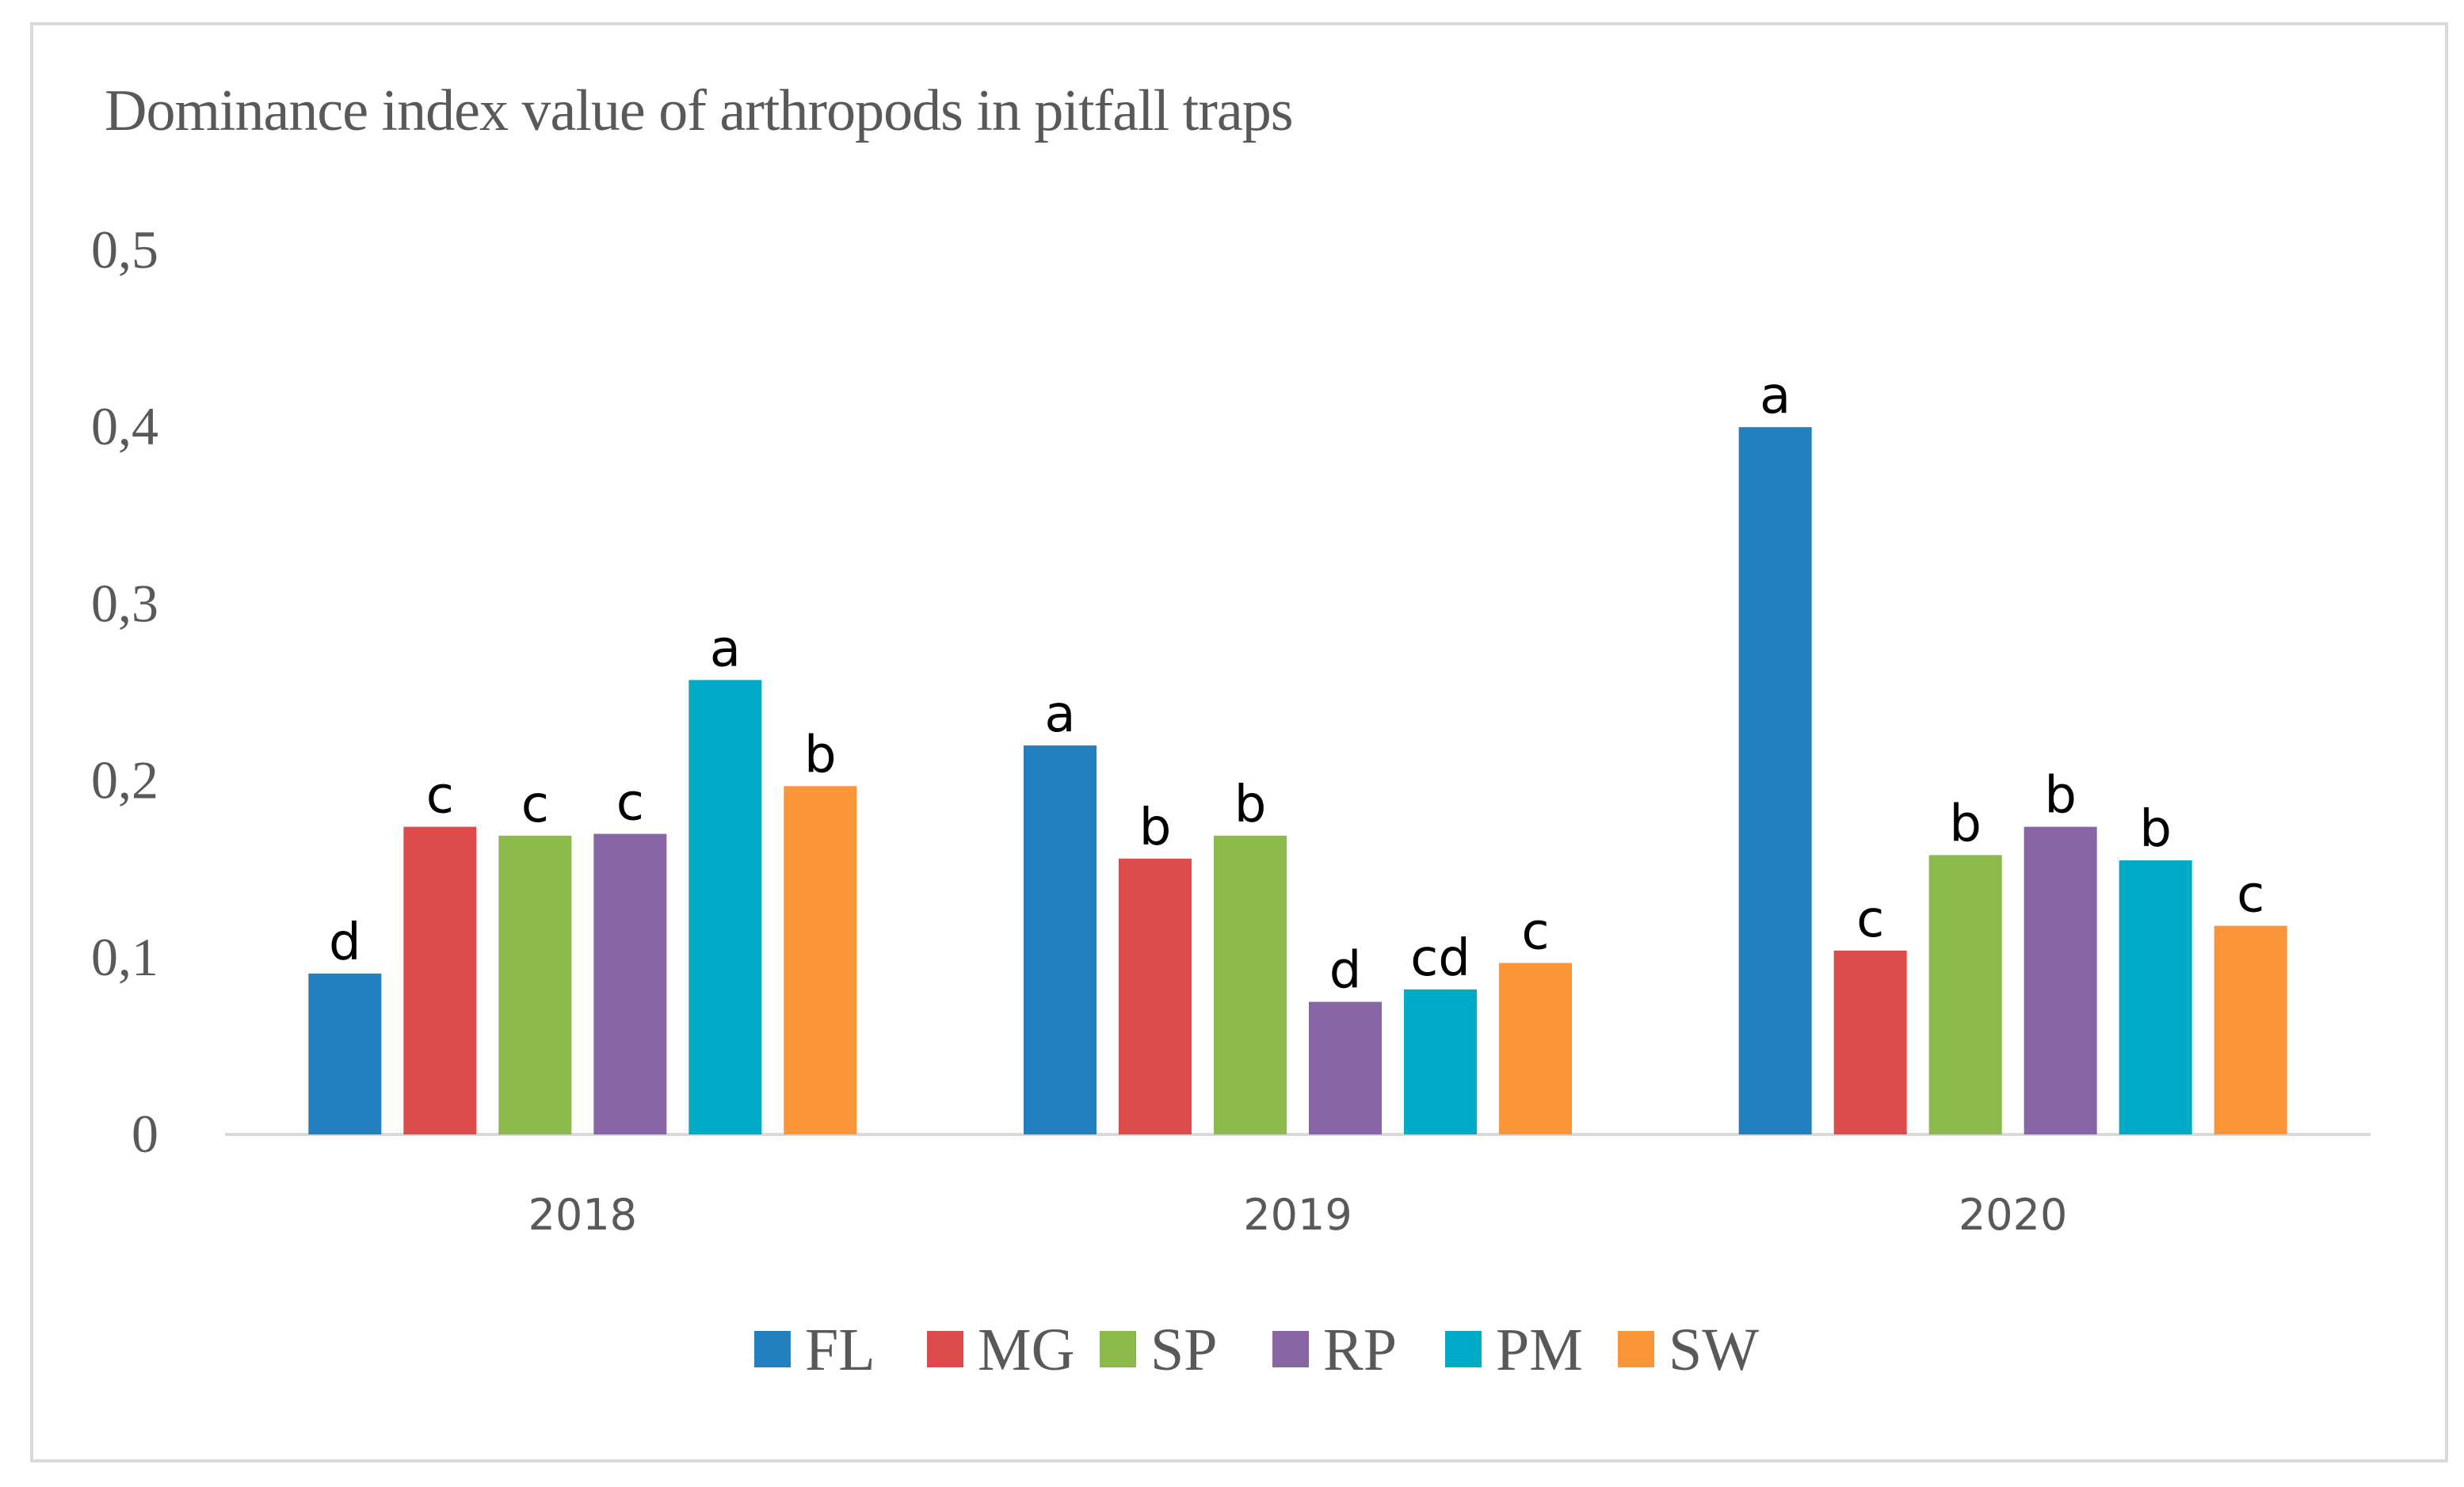 The height and width of the screenshot is (1487, 2464). What do you see at coordinates (1965, 995) in the screenshot?
I see `bar-sp-2020` at bounding box center [1965, 995].